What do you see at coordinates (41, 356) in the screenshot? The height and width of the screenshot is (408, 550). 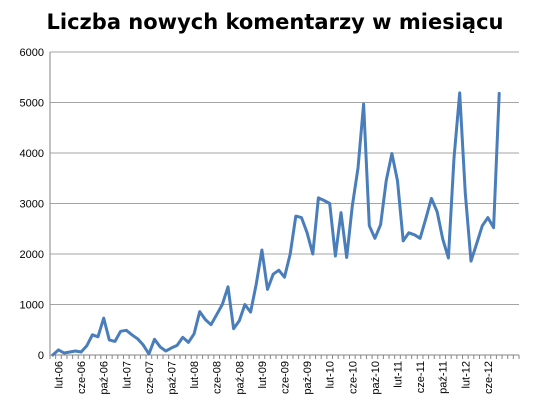 I see `y-tick-label: 0` at bounding box center [41, 356].